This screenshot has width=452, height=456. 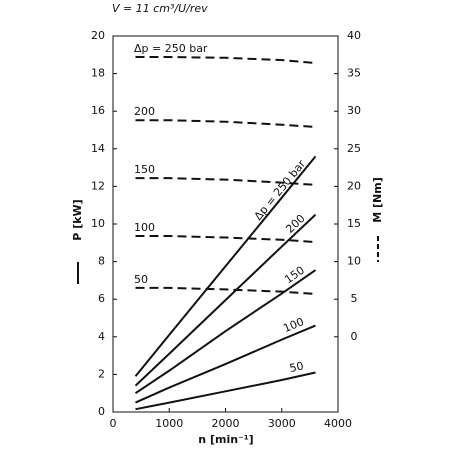 What do you see at coordinates (101, 373) in the screenshot?
I see `y-tick-label: 2` at bounding box center [101, 373].